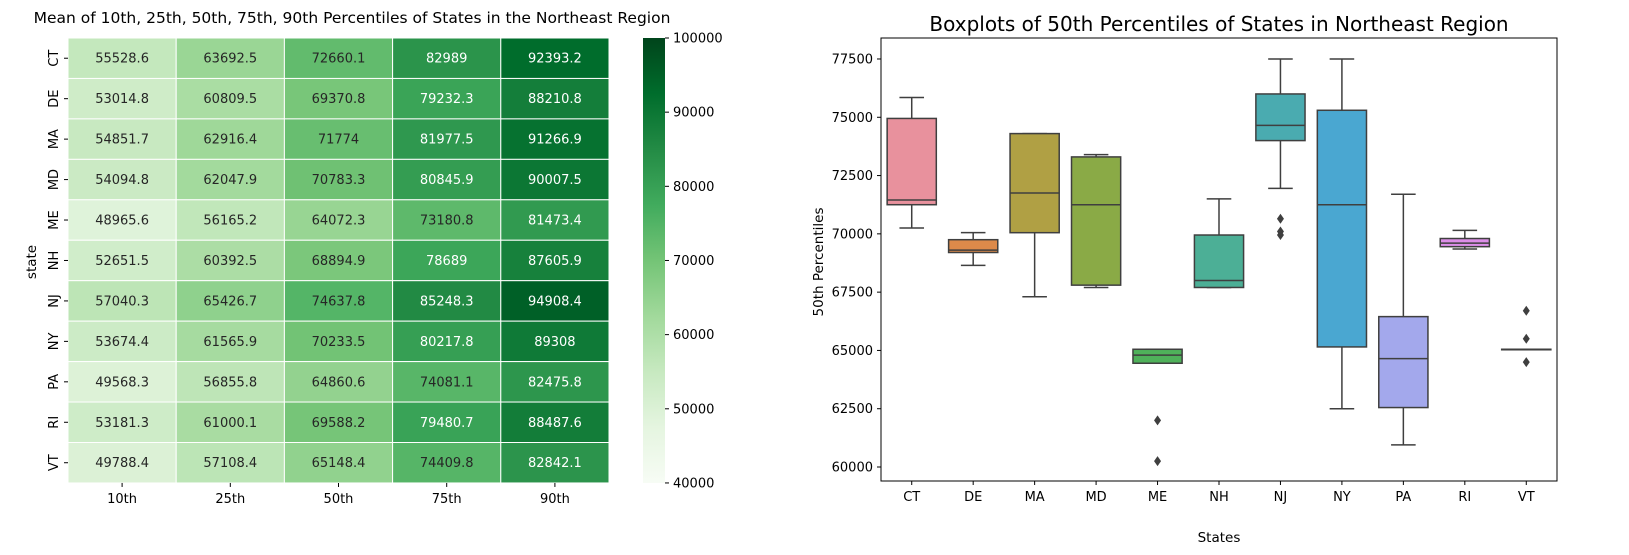 This screenshot has width=1629, height=555. What do you see at coordinates (447, 180) in the screenshot?
I see `heatmap-cell-label: 80845.9` at bounding box center [447, 180].